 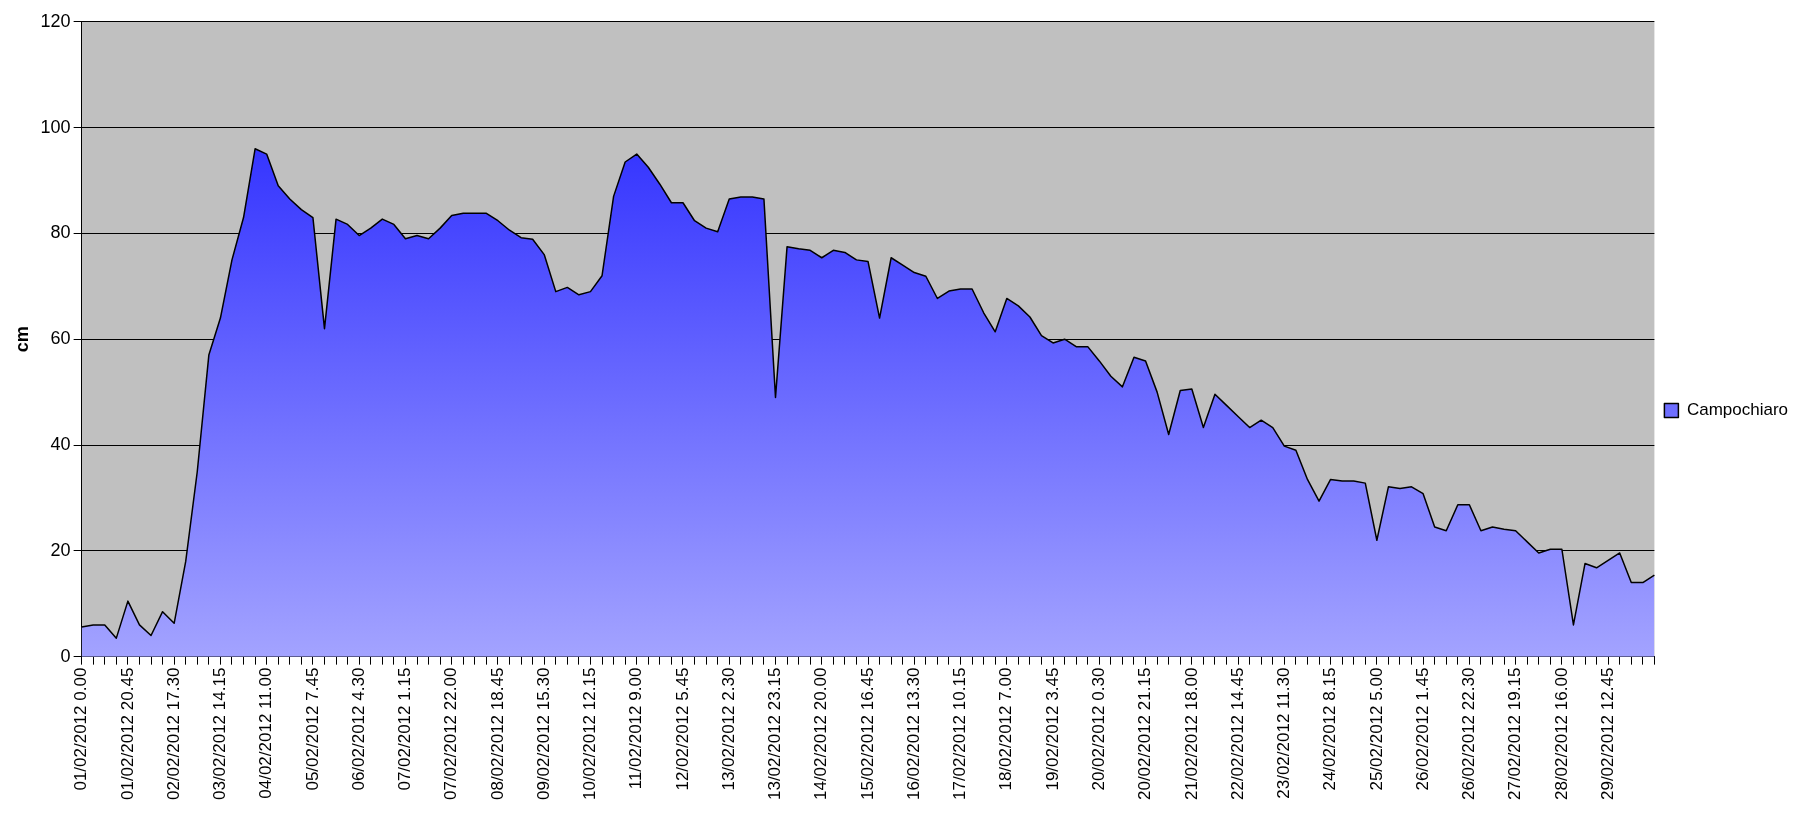 What do you see at coordinates (1330, 729) in the screenshot?
I see `x-tick-label: 24/02/2012 8.15` at bounding box center [1330, 729].